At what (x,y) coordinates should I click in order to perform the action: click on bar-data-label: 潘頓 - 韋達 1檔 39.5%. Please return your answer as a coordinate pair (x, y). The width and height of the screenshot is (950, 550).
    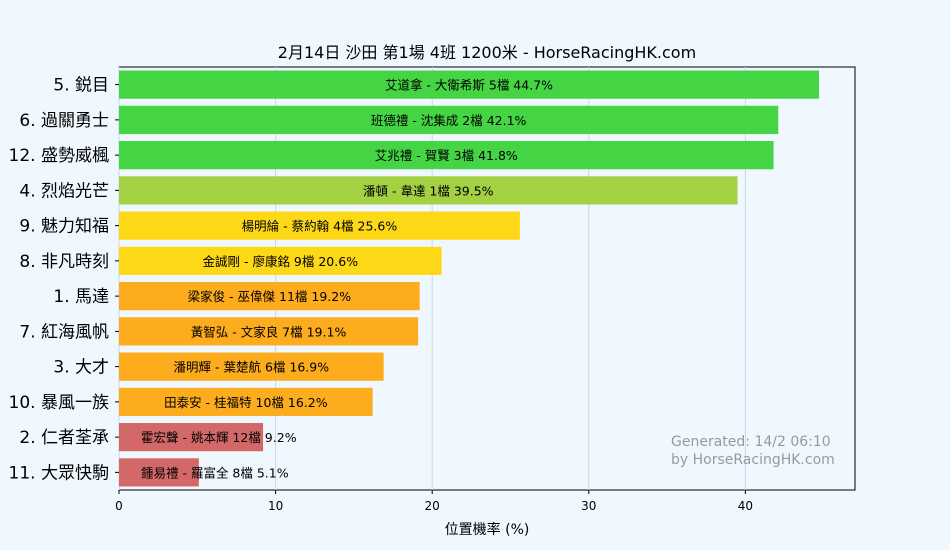
    Looking at the image, I should click on (428, 190).